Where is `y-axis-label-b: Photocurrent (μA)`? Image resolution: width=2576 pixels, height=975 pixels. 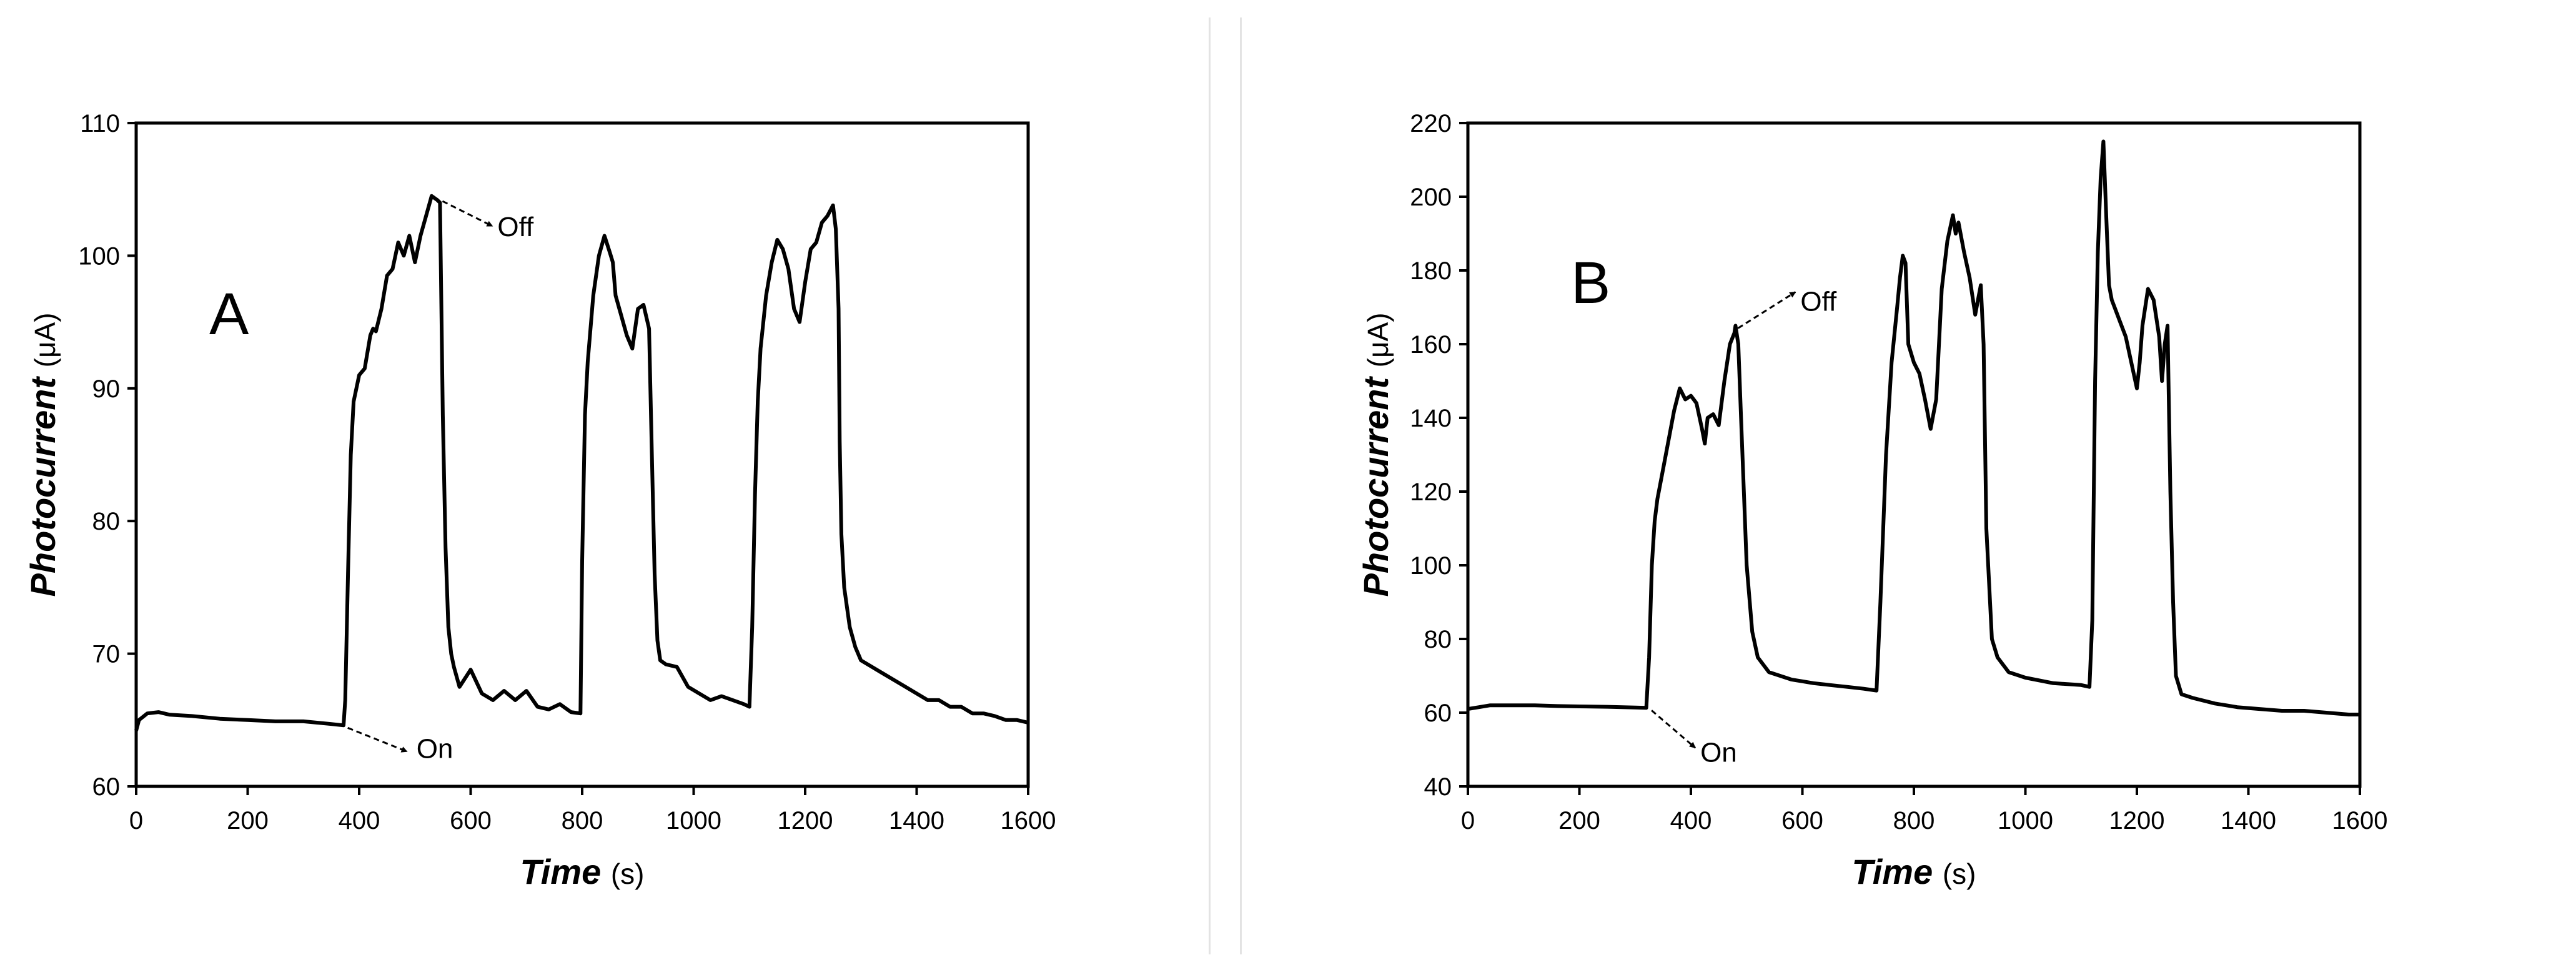 y-axis-label-b: Photocurrent (μA) is located at coordinates (1375, 455).